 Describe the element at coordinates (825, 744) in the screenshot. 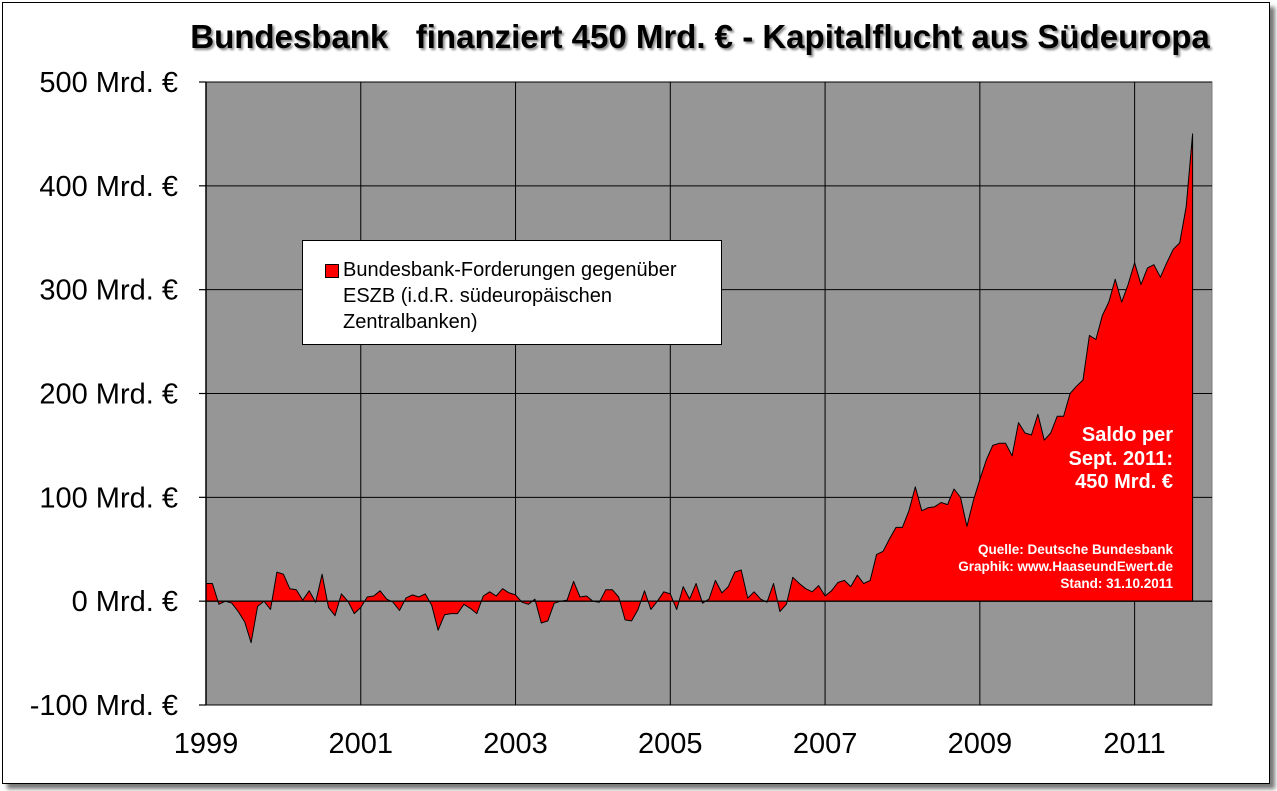

I see `x-tick-label: 2007` at that location.